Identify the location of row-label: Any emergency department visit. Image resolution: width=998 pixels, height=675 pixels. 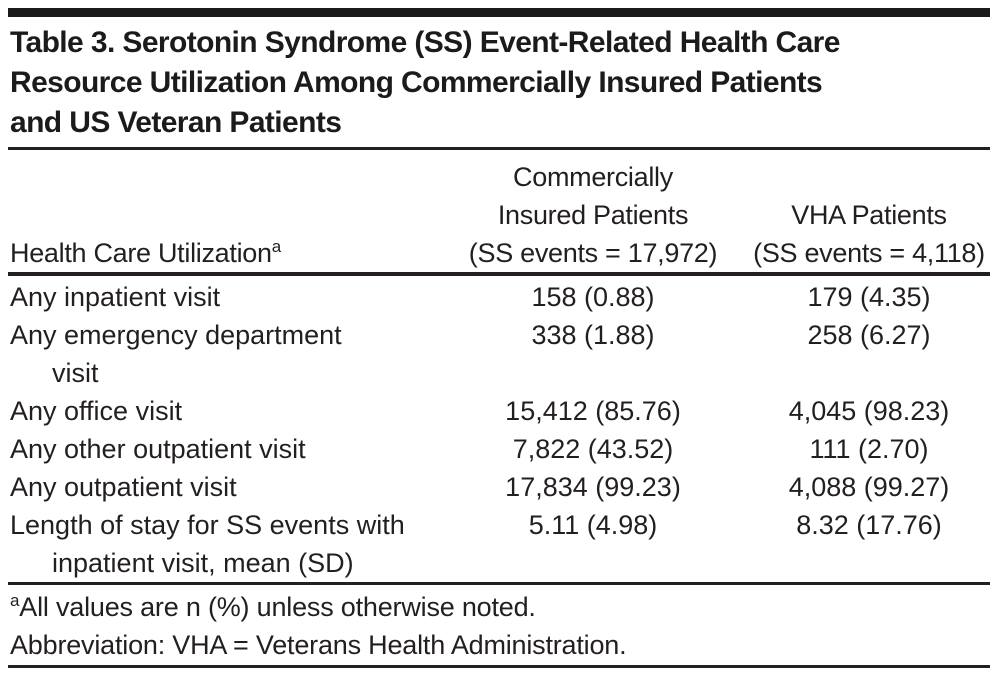
(223, 354).